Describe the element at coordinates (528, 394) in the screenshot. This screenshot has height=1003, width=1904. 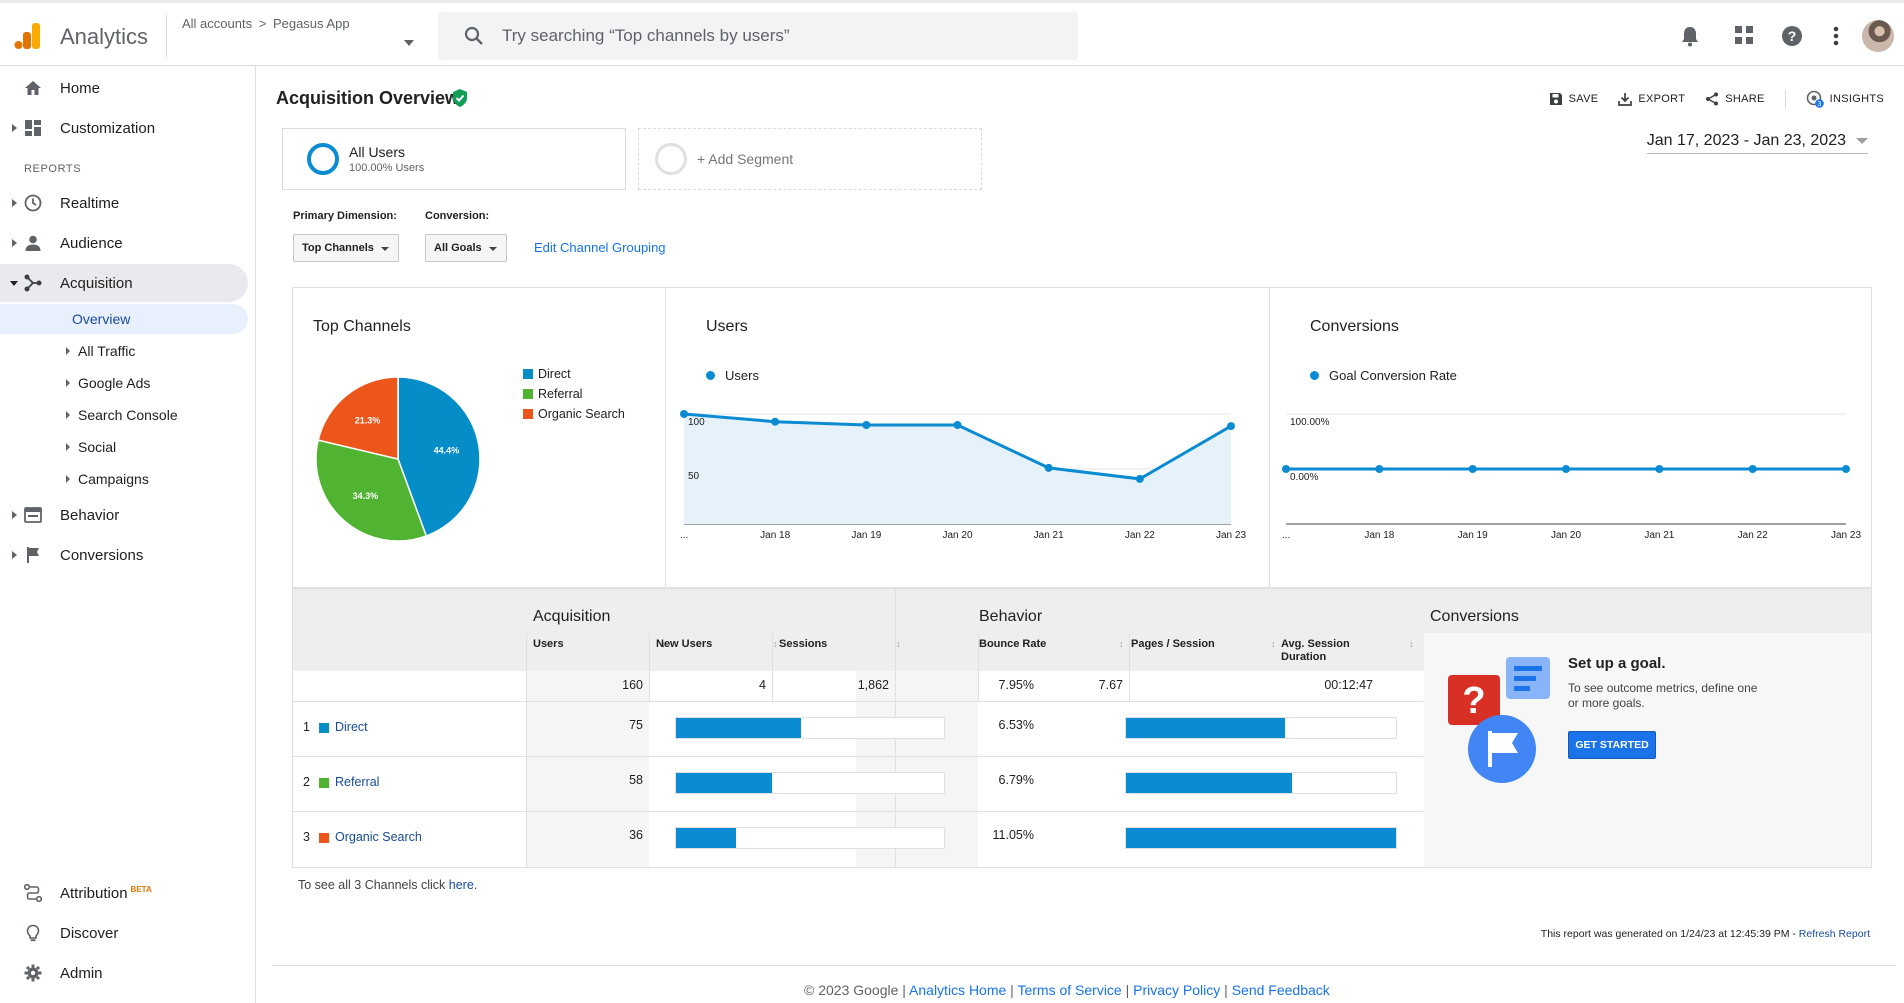
I see `legend-swatch` at that location.